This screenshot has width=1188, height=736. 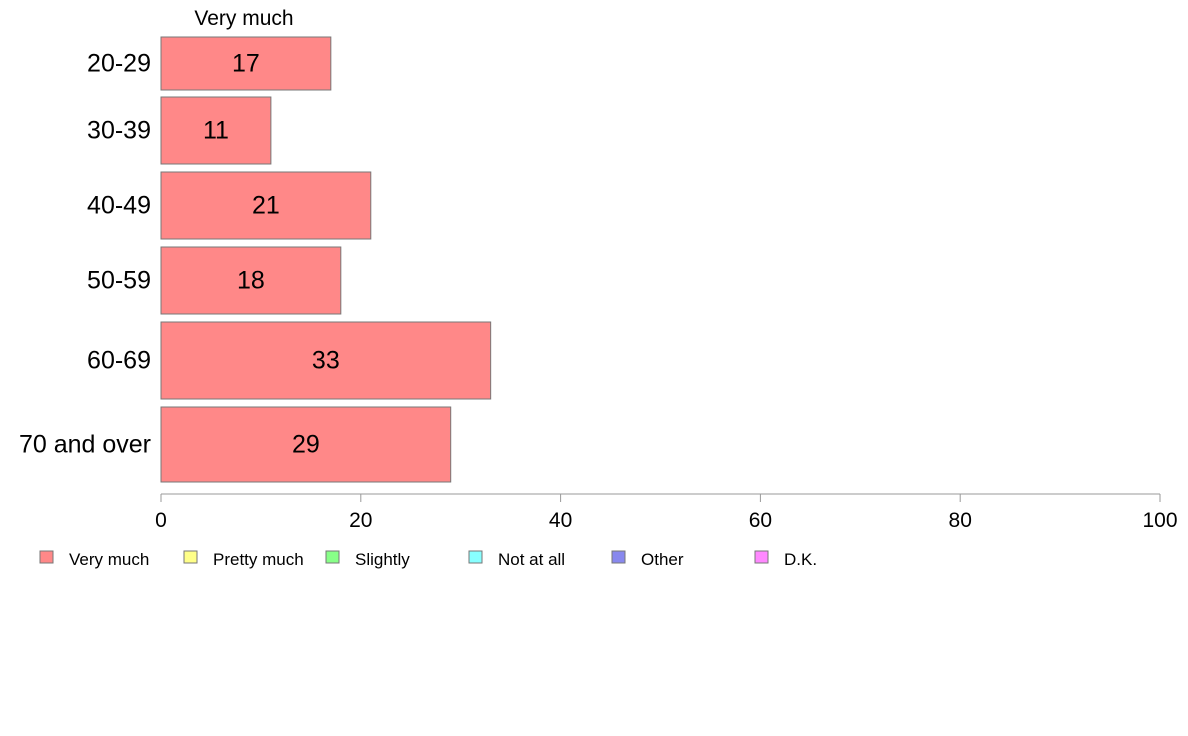 I want to click on category-label: 30-39, so click(x=119, y=131).